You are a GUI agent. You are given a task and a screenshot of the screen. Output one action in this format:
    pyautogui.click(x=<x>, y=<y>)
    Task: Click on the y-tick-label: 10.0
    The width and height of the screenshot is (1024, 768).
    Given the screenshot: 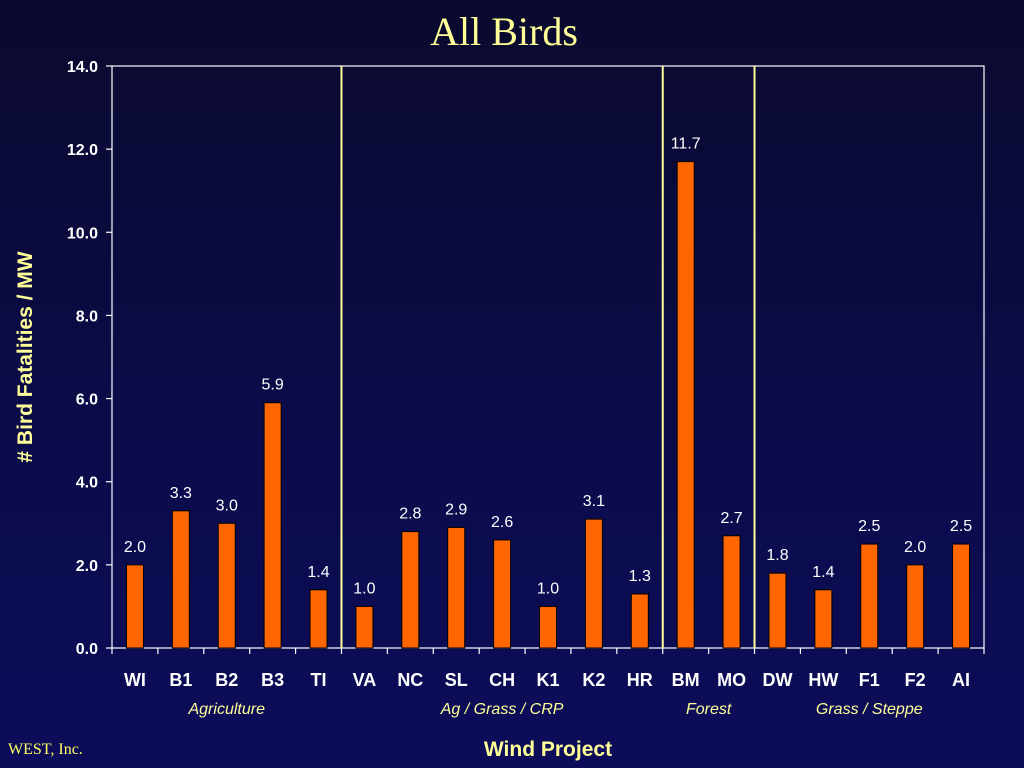 What is the action you would take?
    pyautogui.click(x=82, y=233)
    